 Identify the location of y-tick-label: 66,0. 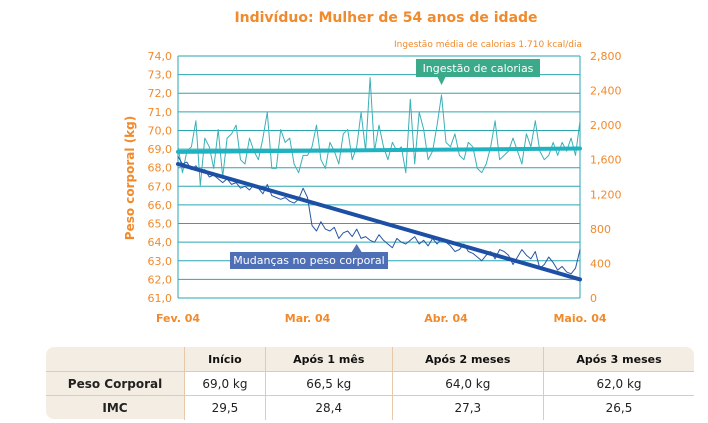
(160, 205).